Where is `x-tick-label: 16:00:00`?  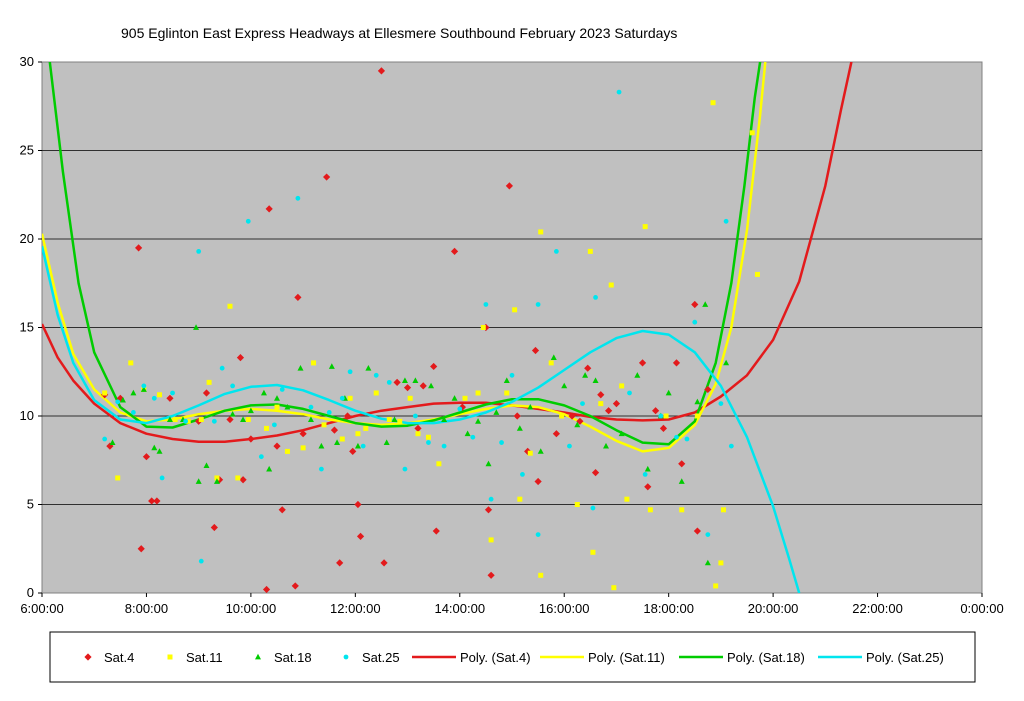 x-tick-label: 16:00:00 is located at coordinates (564, 608).